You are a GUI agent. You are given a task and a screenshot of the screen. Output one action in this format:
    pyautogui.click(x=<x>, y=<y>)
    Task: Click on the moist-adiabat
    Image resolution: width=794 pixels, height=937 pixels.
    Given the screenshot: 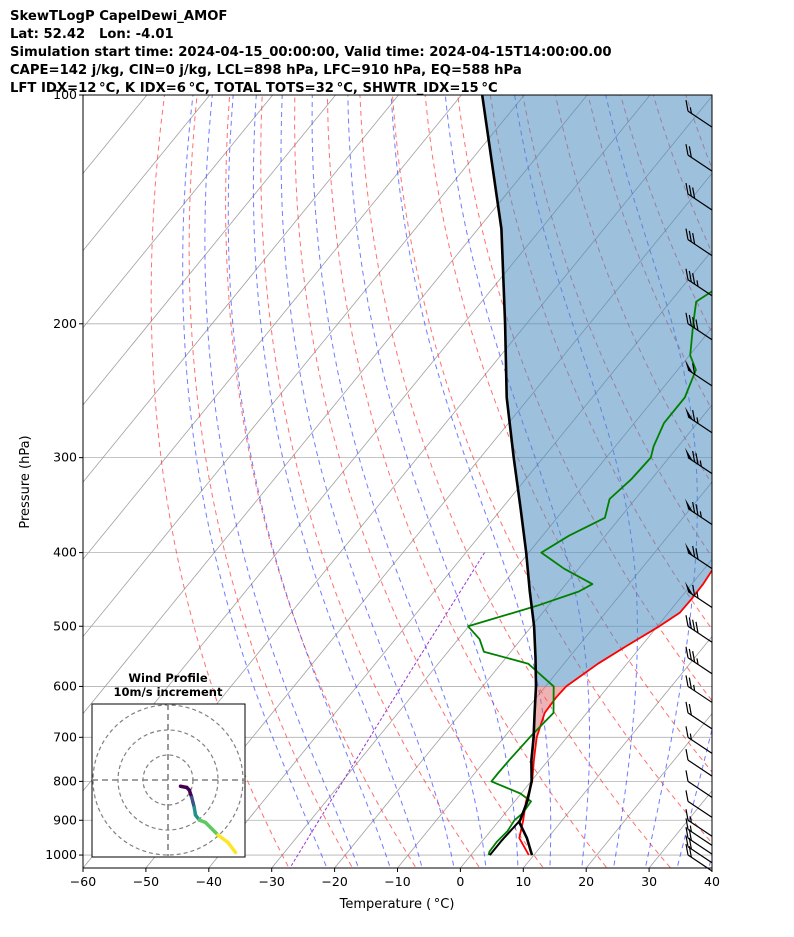 What is the action you would take?
    pyautogui.click(x=710, y=861)
    